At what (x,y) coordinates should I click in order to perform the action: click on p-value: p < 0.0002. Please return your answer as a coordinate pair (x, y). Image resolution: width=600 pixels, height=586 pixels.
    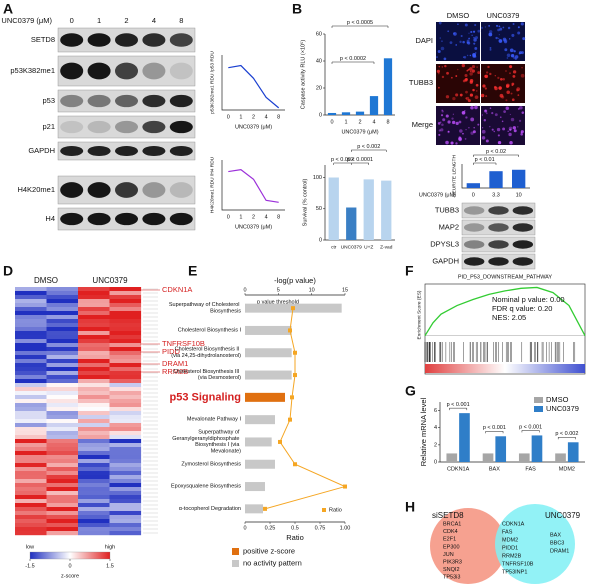
    Looking at the image, I should click on (353, 59).